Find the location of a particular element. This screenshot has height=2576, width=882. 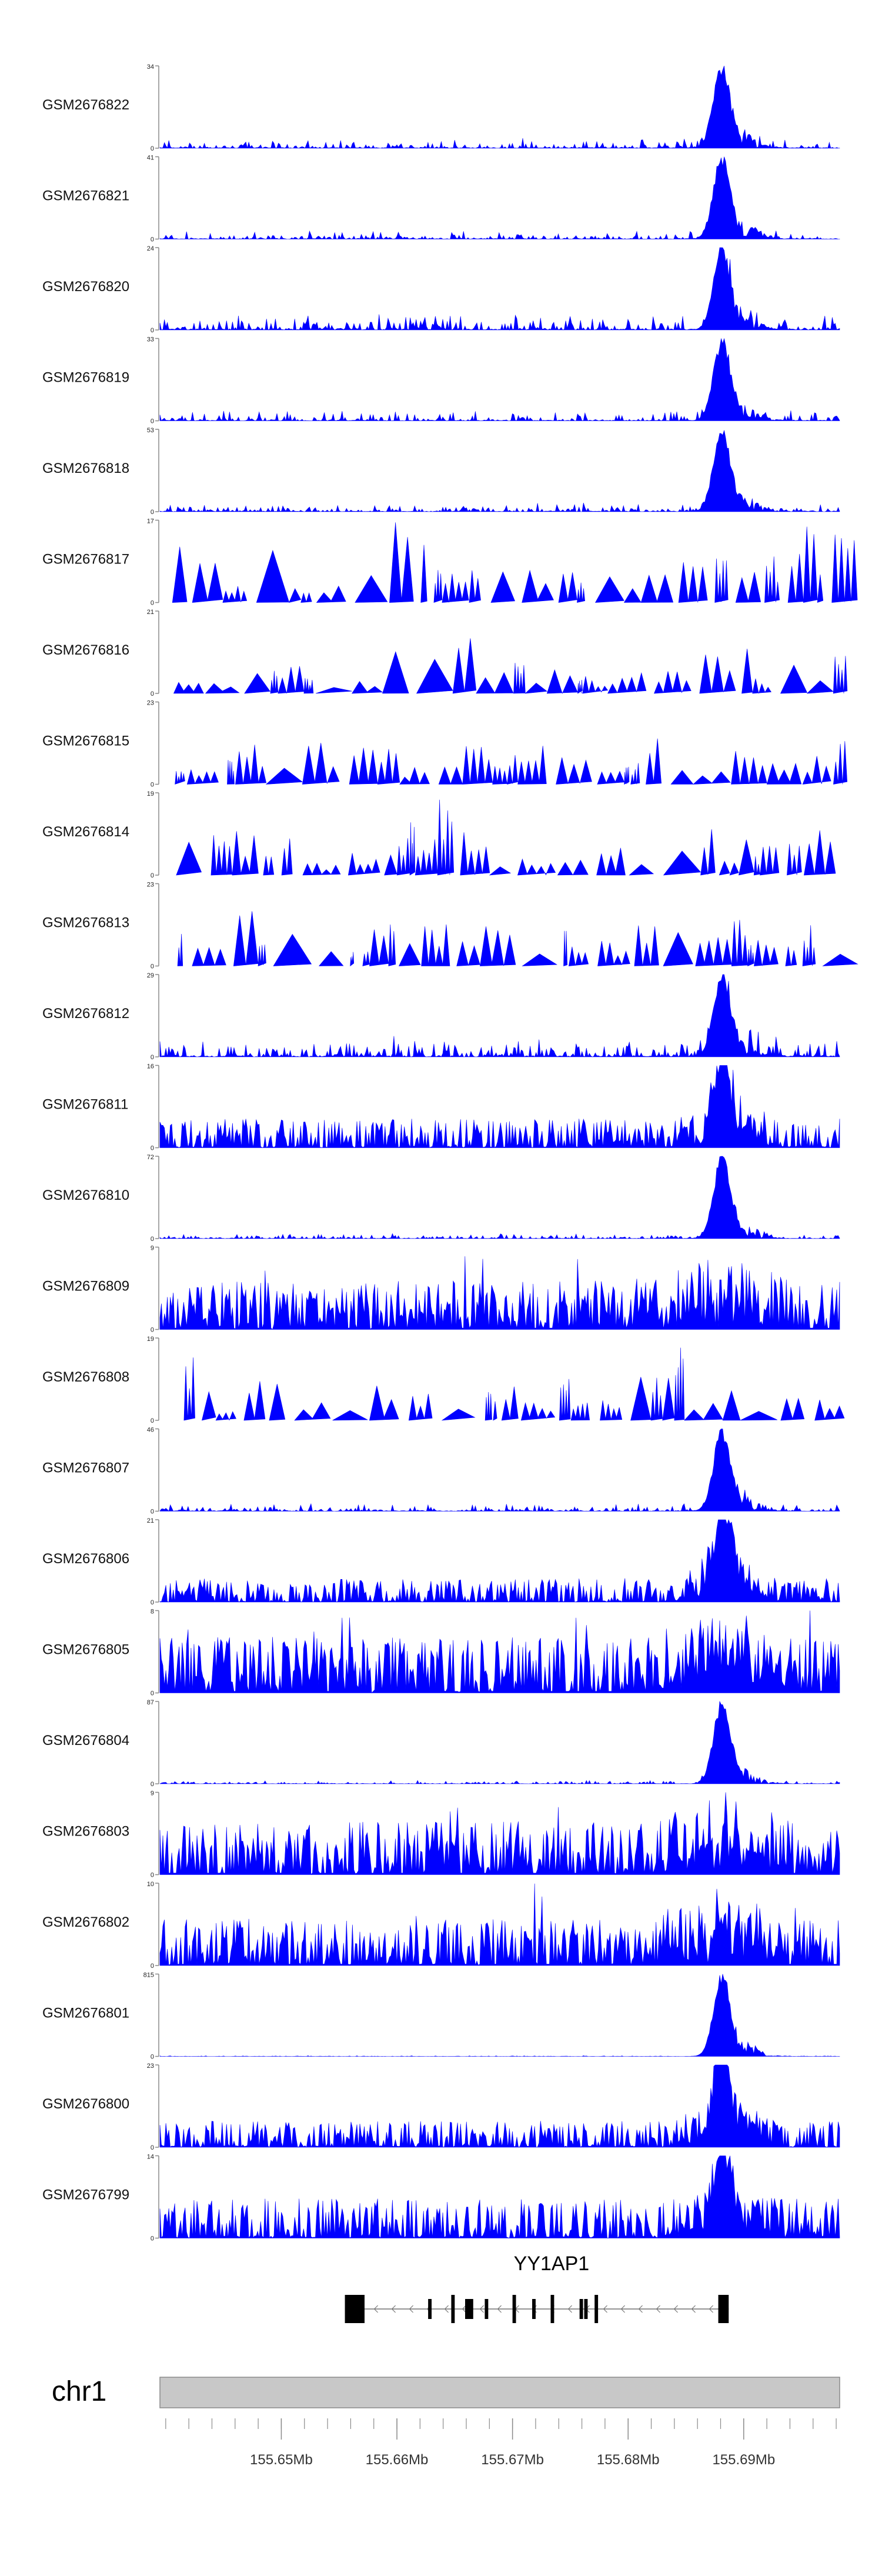

track-gsm2676807: GSM2676807 46 0 is located at coordinates (441, 1471).